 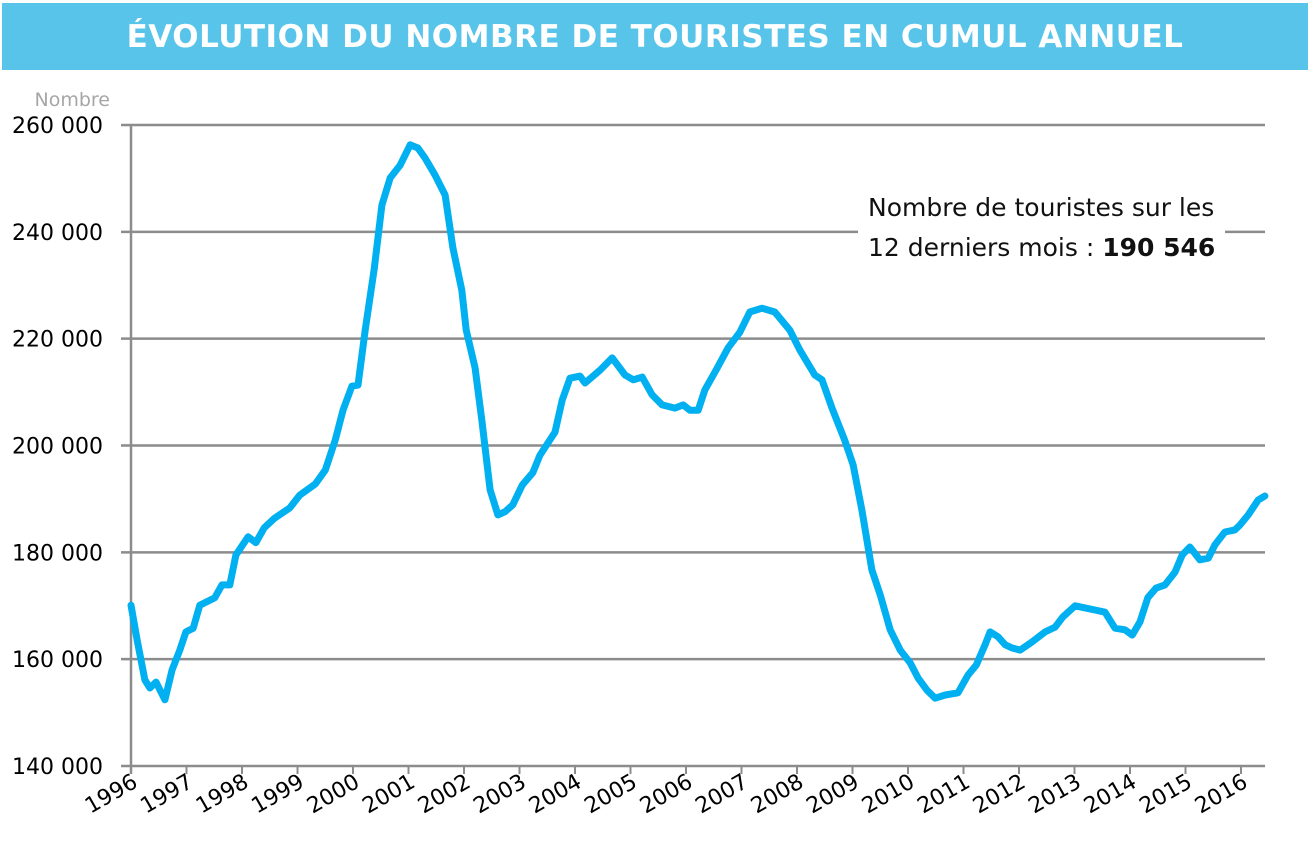 What do you see at coordinates (1166, 795) in the screenshot?
I see `x-tick-label: 2015` at bounding box center [1166, 795].